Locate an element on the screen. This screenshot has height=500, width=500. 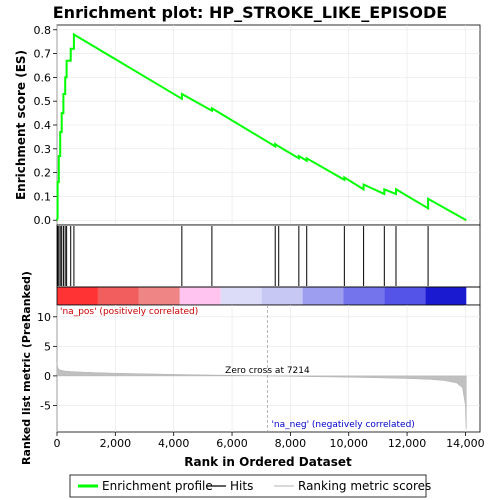
legend-label: Ranking metric scores is located at coordinates (364, 486).